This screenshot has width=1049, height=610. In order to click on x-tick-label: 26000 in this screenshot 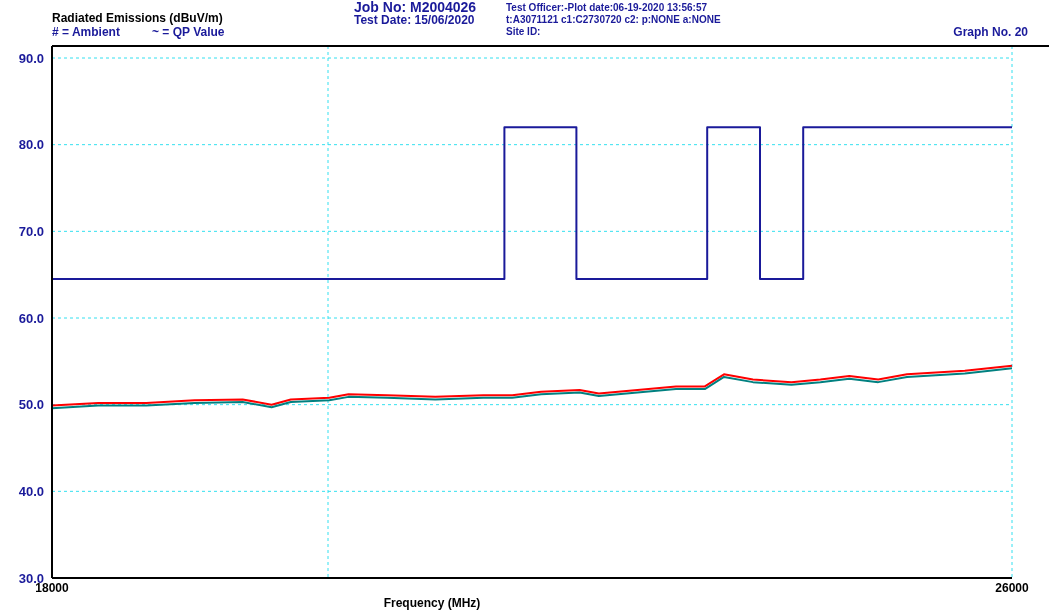, I will do `click(1012, 588)`.